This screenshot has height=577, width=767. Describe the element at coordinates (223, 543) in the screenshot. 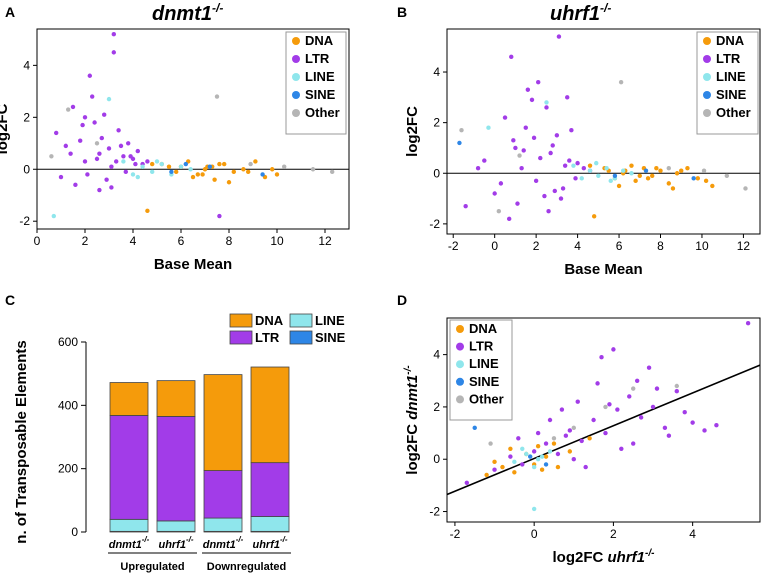

I see `category-label: dnmt1-/-` at that location.